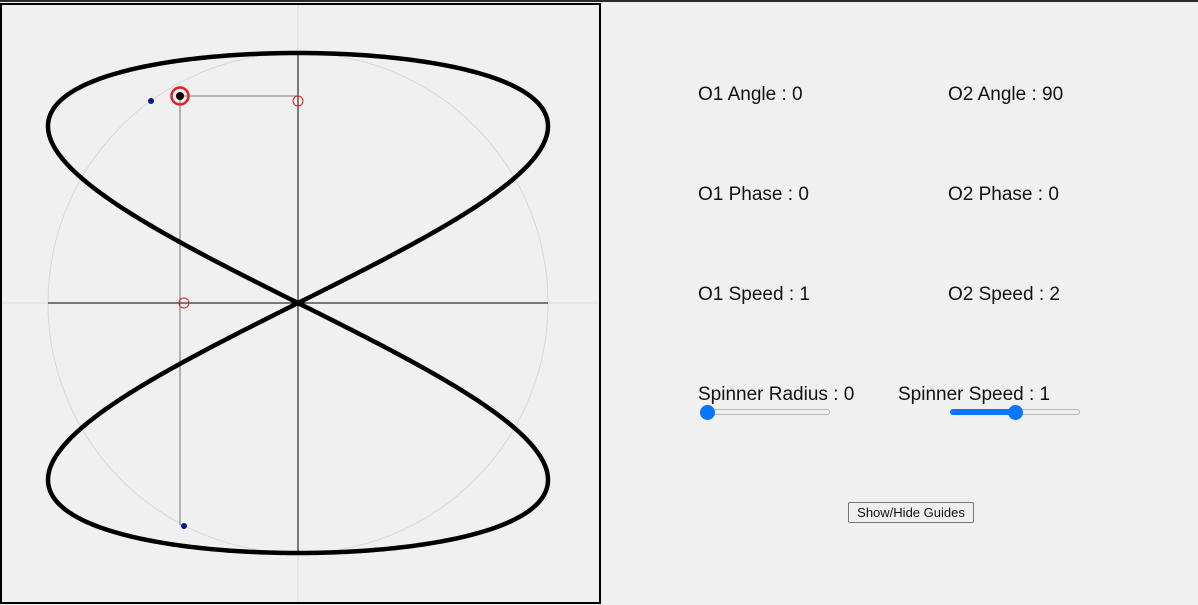  I want to click on spinner-speed-label: Spinner Speed : 1, so click(974, 394).